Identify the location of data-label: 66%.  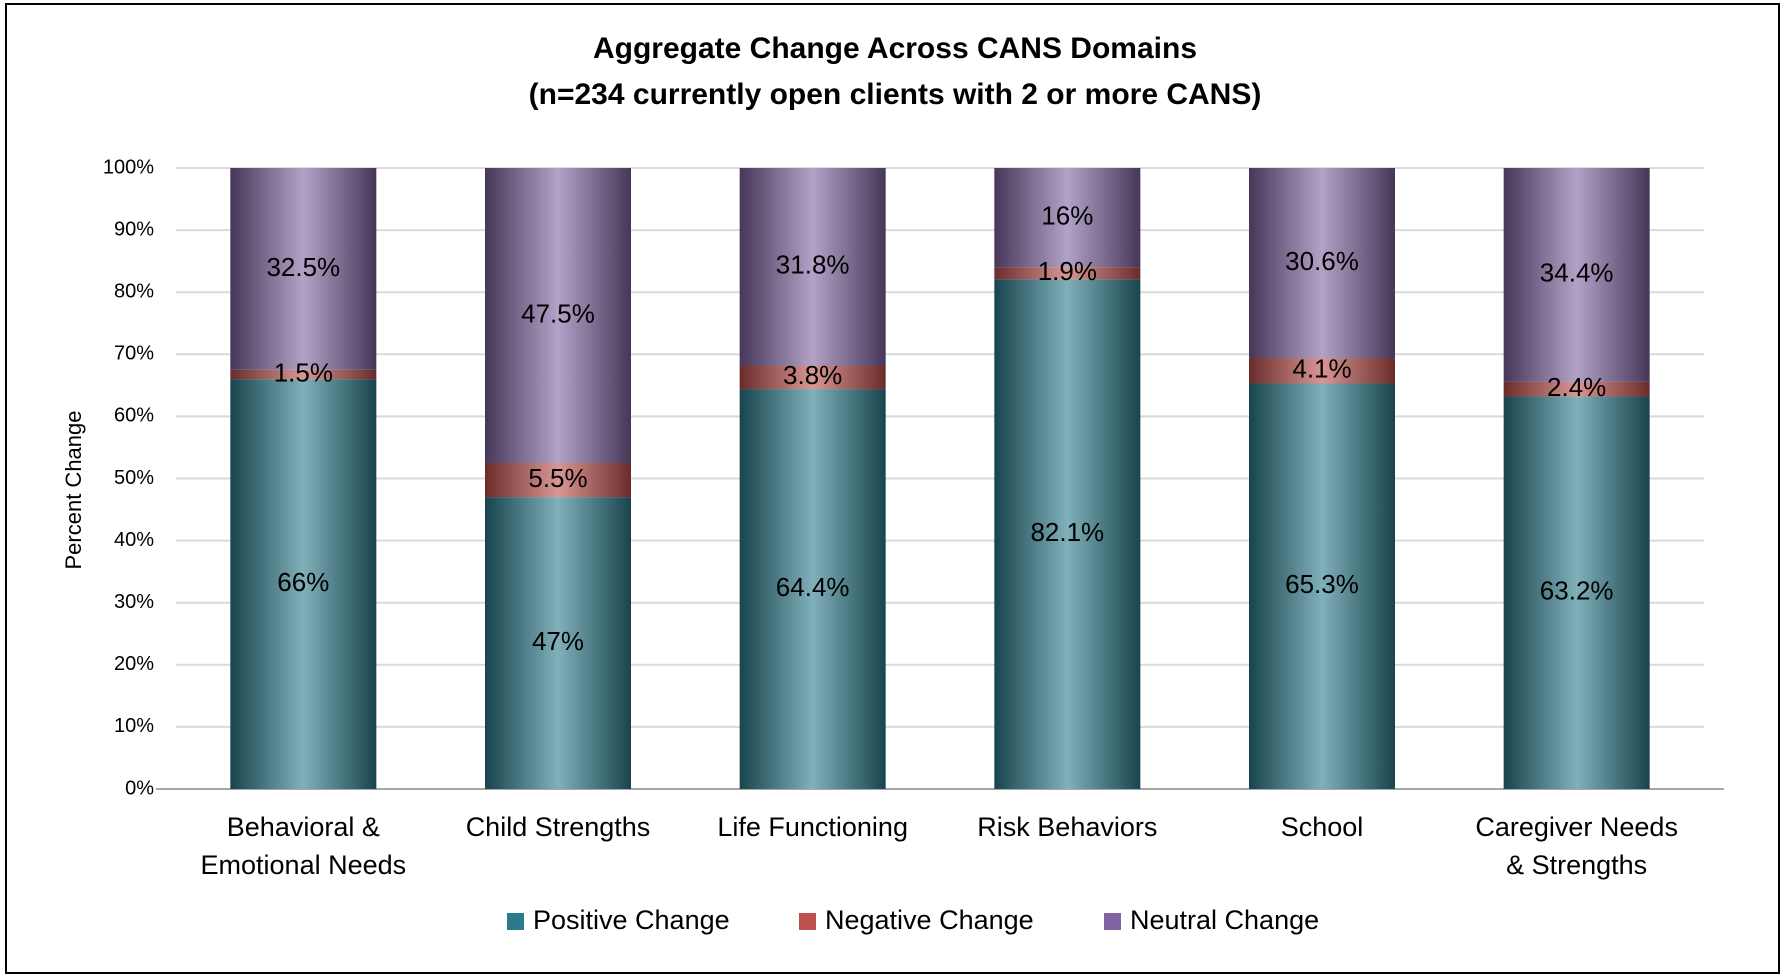
(303, 582).